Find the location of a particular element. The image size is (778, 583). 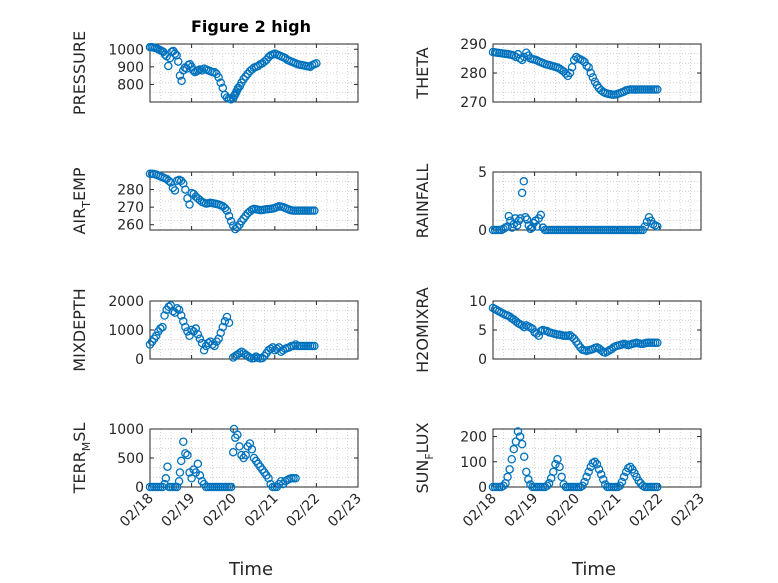

x-axis-label-right: Time is located at coordinates (593, 569).